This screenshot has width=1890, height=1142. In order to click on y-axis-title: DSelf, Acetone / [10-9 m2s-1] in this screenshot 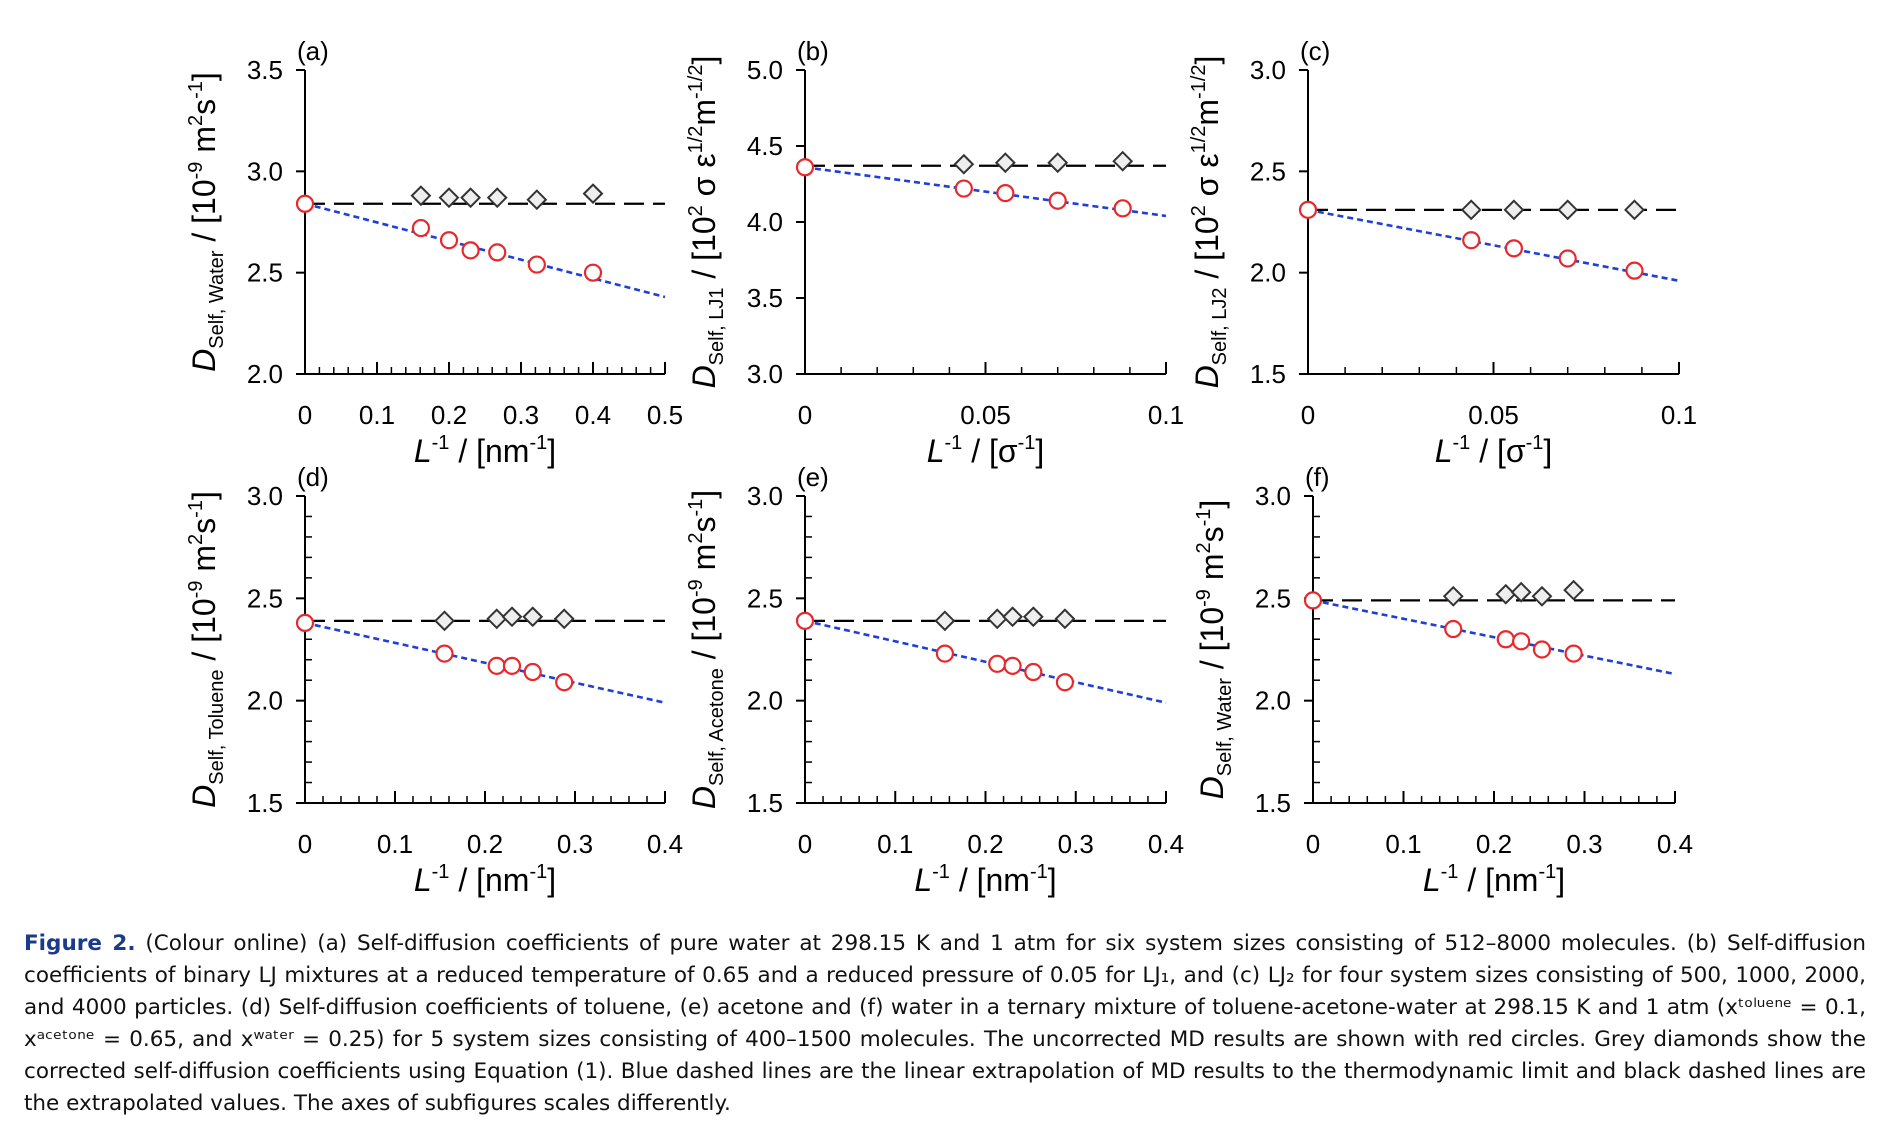, I will do `click(706, 649)`.